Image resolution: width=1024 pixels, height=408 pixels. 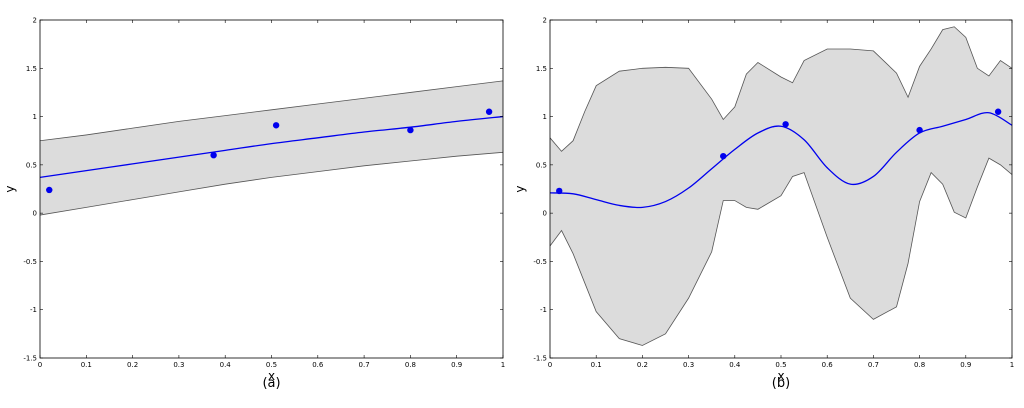 What do you see at coordinates (271, 183) in the screenshot?
I see `band-lower-edge` at bounding box center [271, 183].